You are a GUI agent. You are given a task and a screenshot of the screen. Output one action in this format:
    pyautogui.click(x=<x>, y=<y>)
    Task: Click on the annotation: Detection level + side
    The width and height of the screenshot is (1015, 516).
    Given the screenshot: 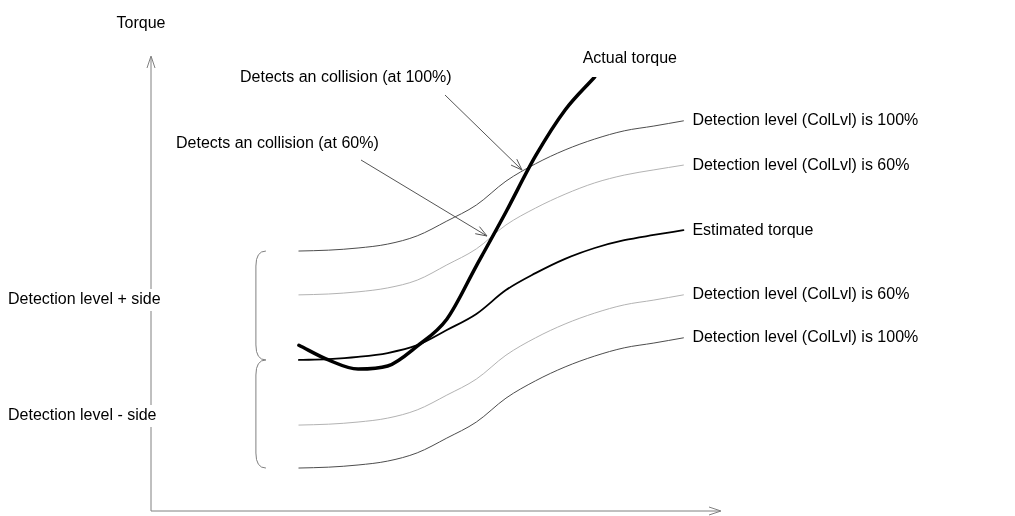 What is the action you would take?
    pyautogui.click(x=84, y=299)
    